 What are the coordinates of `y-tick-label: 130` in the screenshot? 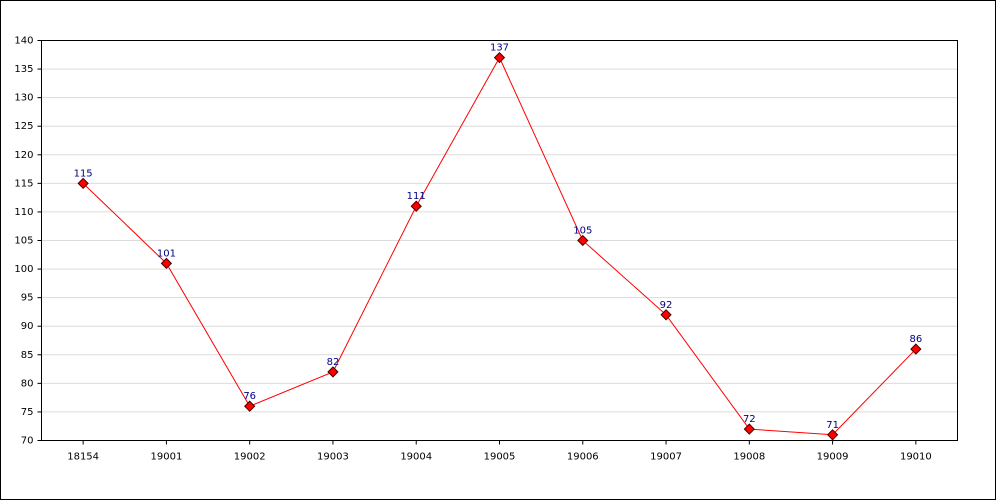 It's located at (23, 98).